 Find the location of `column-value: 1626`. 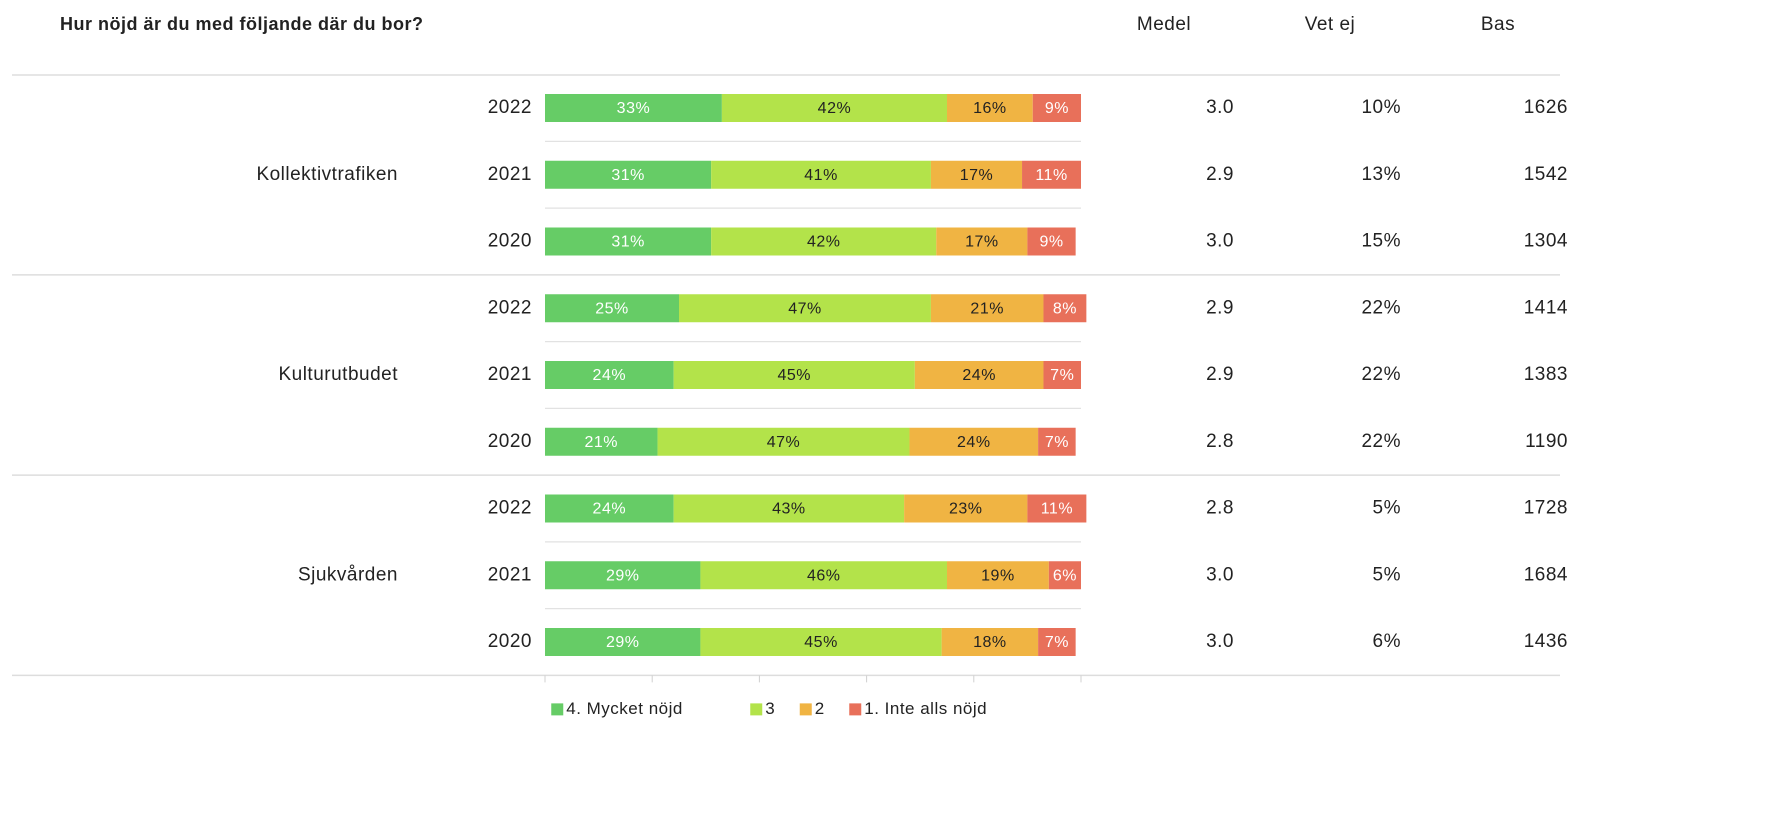

column-value: 1626 is located at coordinates (1546, 107).